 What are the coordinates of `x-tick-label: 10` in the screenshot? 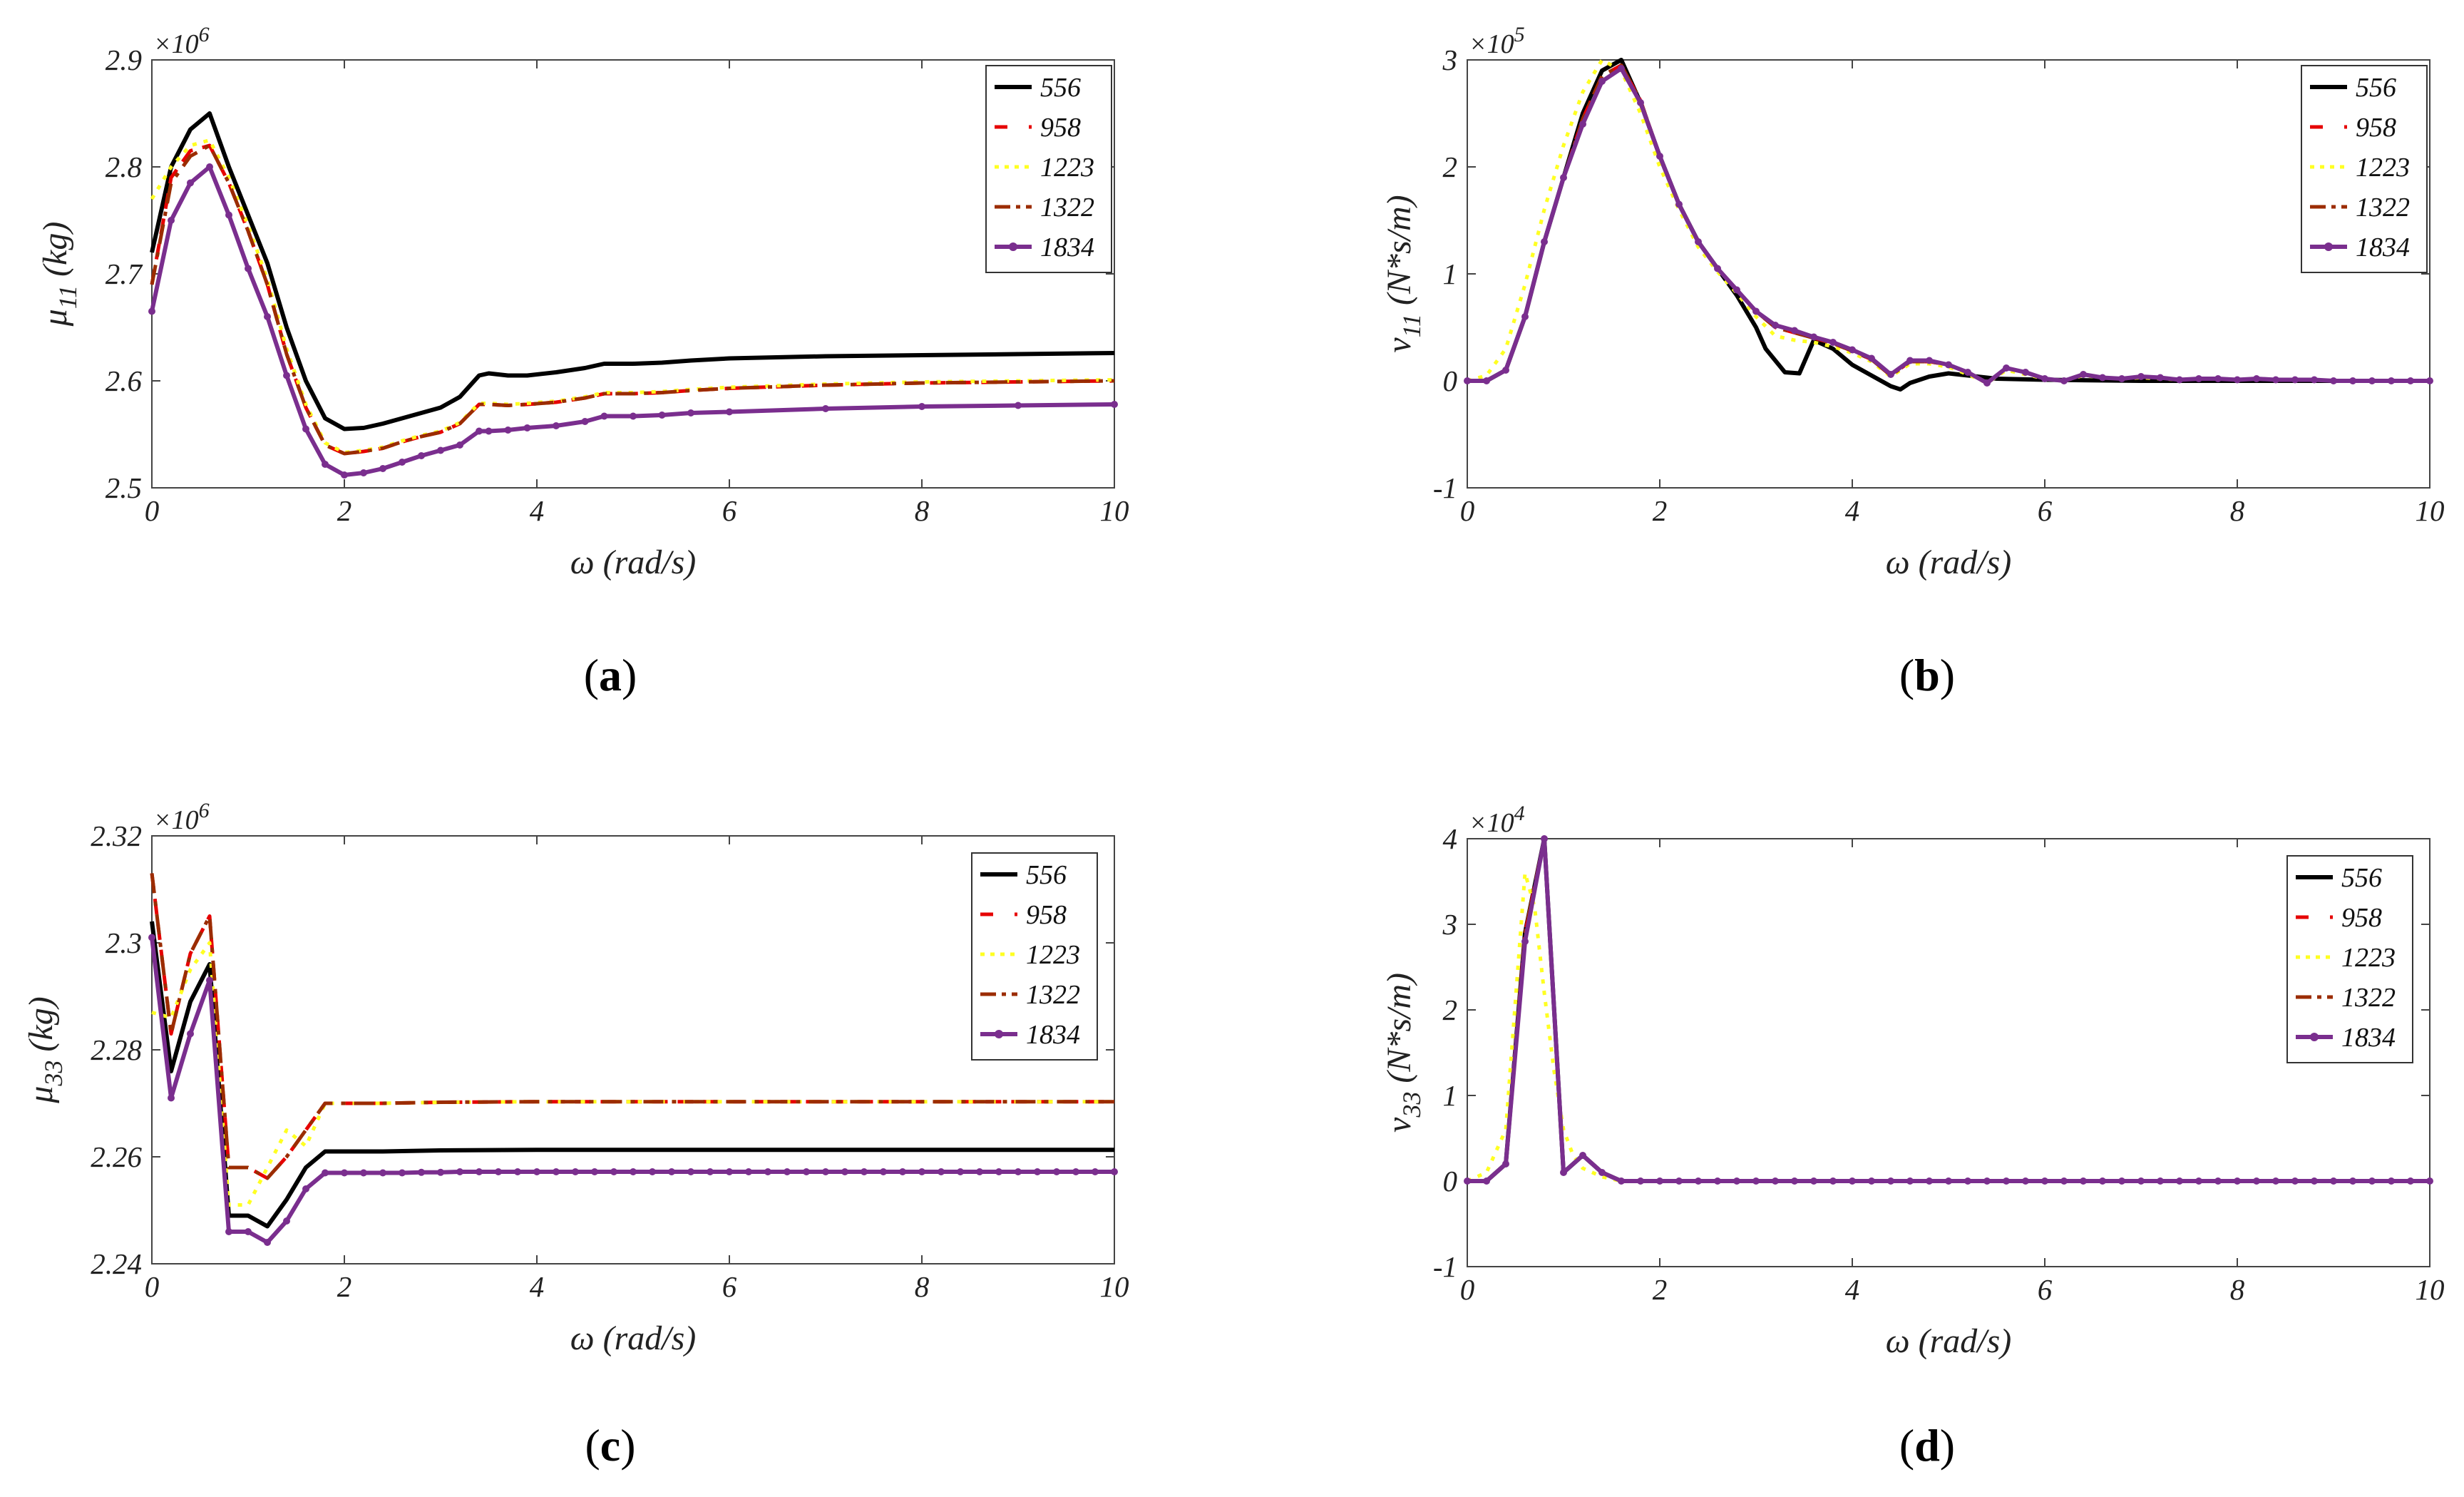 It's located at (2430, 1289).